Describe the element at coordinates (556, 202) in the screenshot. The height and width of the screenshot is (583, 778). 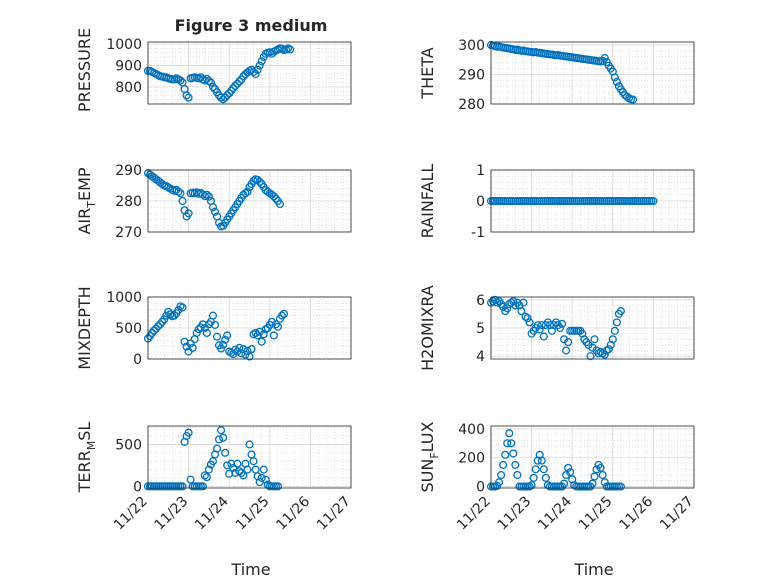
I see `axes-rainfall: -1 0 1 RAINFALL` at that location.